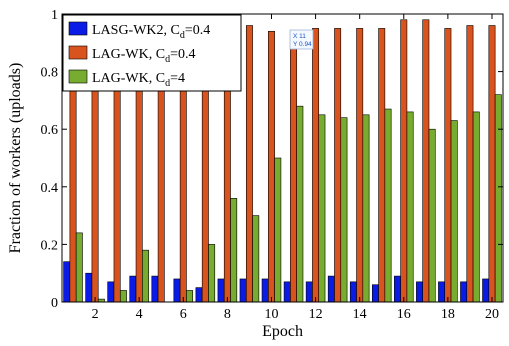  What do you see at coordinates (50, 188) in the screenshot?
I see `y-tick-label: 0.4` at bounding box center [50, 188].